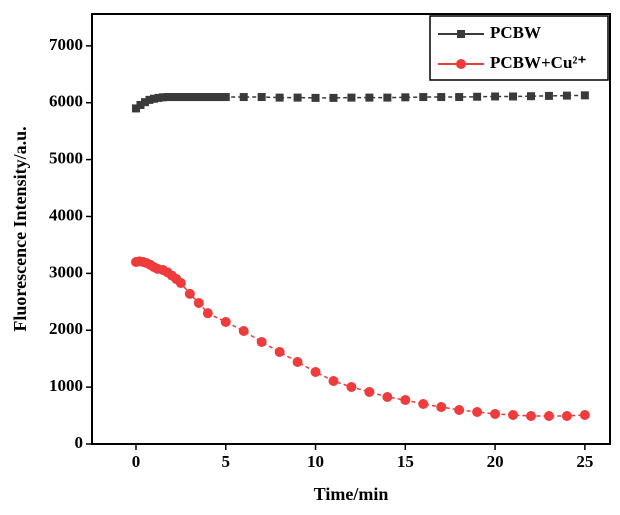 Image resolution: width=620 pixels, height=515 pixels. Describe the element at coordinates (66, 101) in the screenshot. I see `y-tick-label: 6000` at that location.